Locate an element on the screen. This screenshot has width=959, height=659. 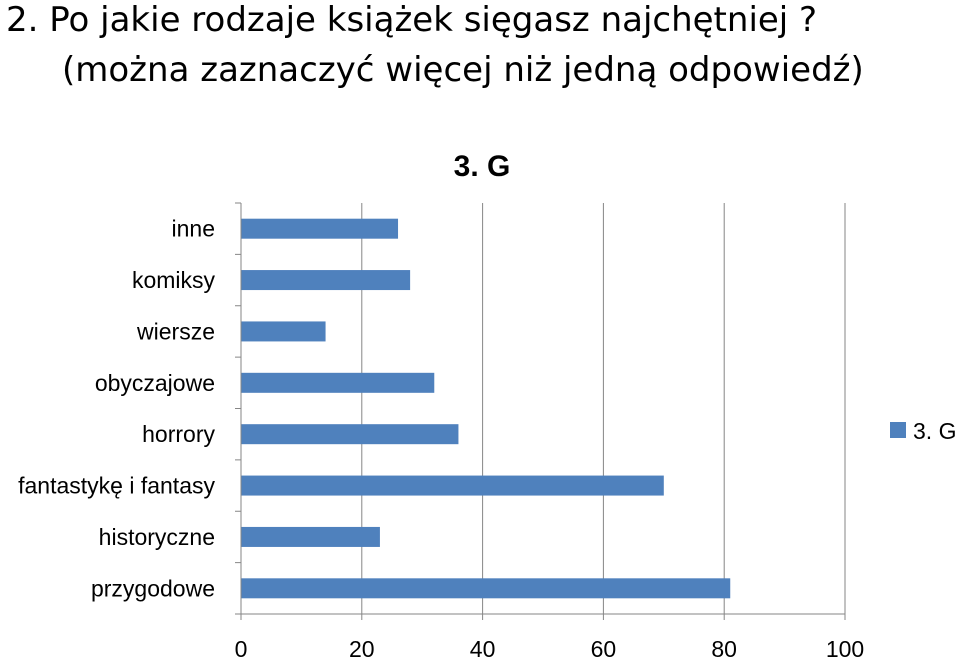
x-tick-label: 100 is located at coordinates (845, 647).